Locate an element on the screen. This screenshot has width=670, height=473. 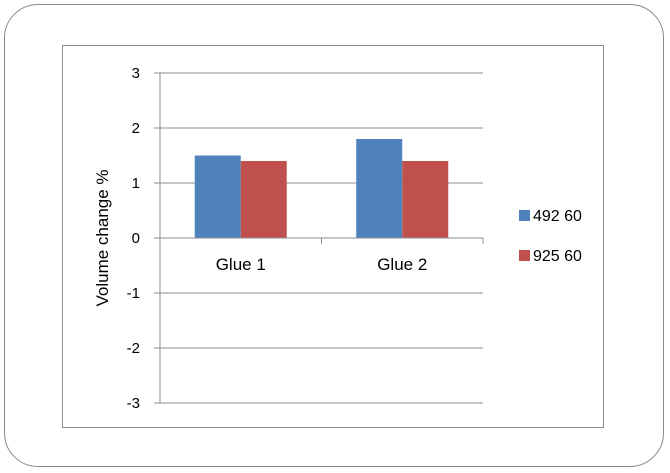
y-tick-label: 3 is located at coordinates (136, 73).